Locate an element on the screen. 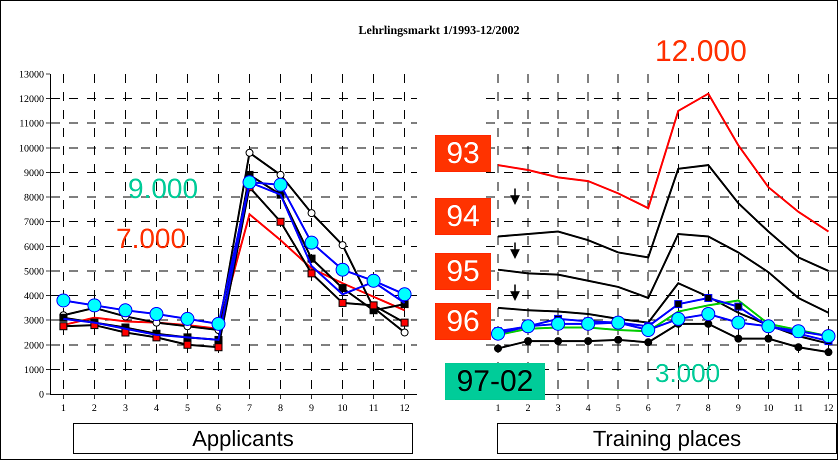 The width and height of the screenshot is (838, 460). text: Applicants is located at coordinates (243, 438).